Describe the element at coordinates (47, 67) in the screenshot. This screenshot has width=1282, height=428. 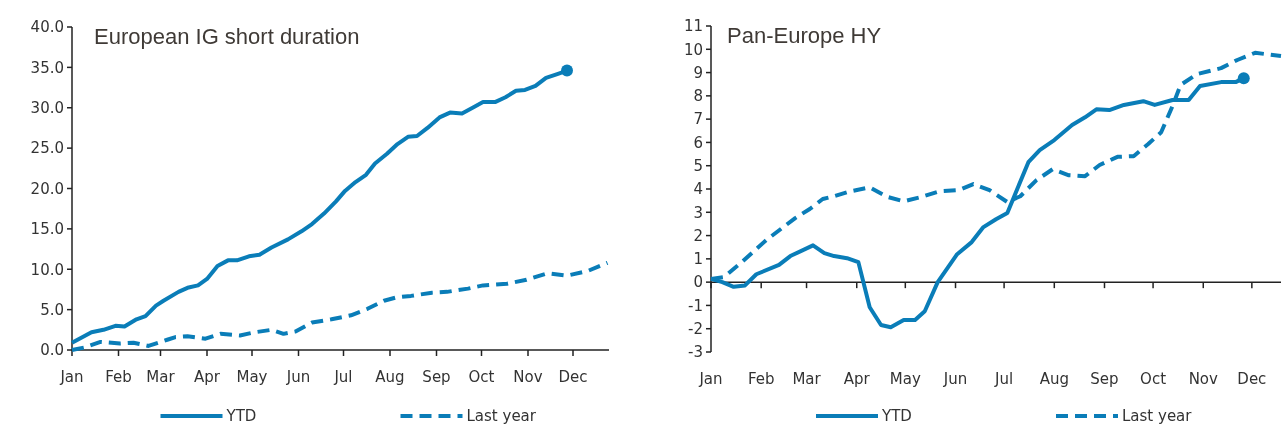
I see `y-tick-label: 35.0` at that location.